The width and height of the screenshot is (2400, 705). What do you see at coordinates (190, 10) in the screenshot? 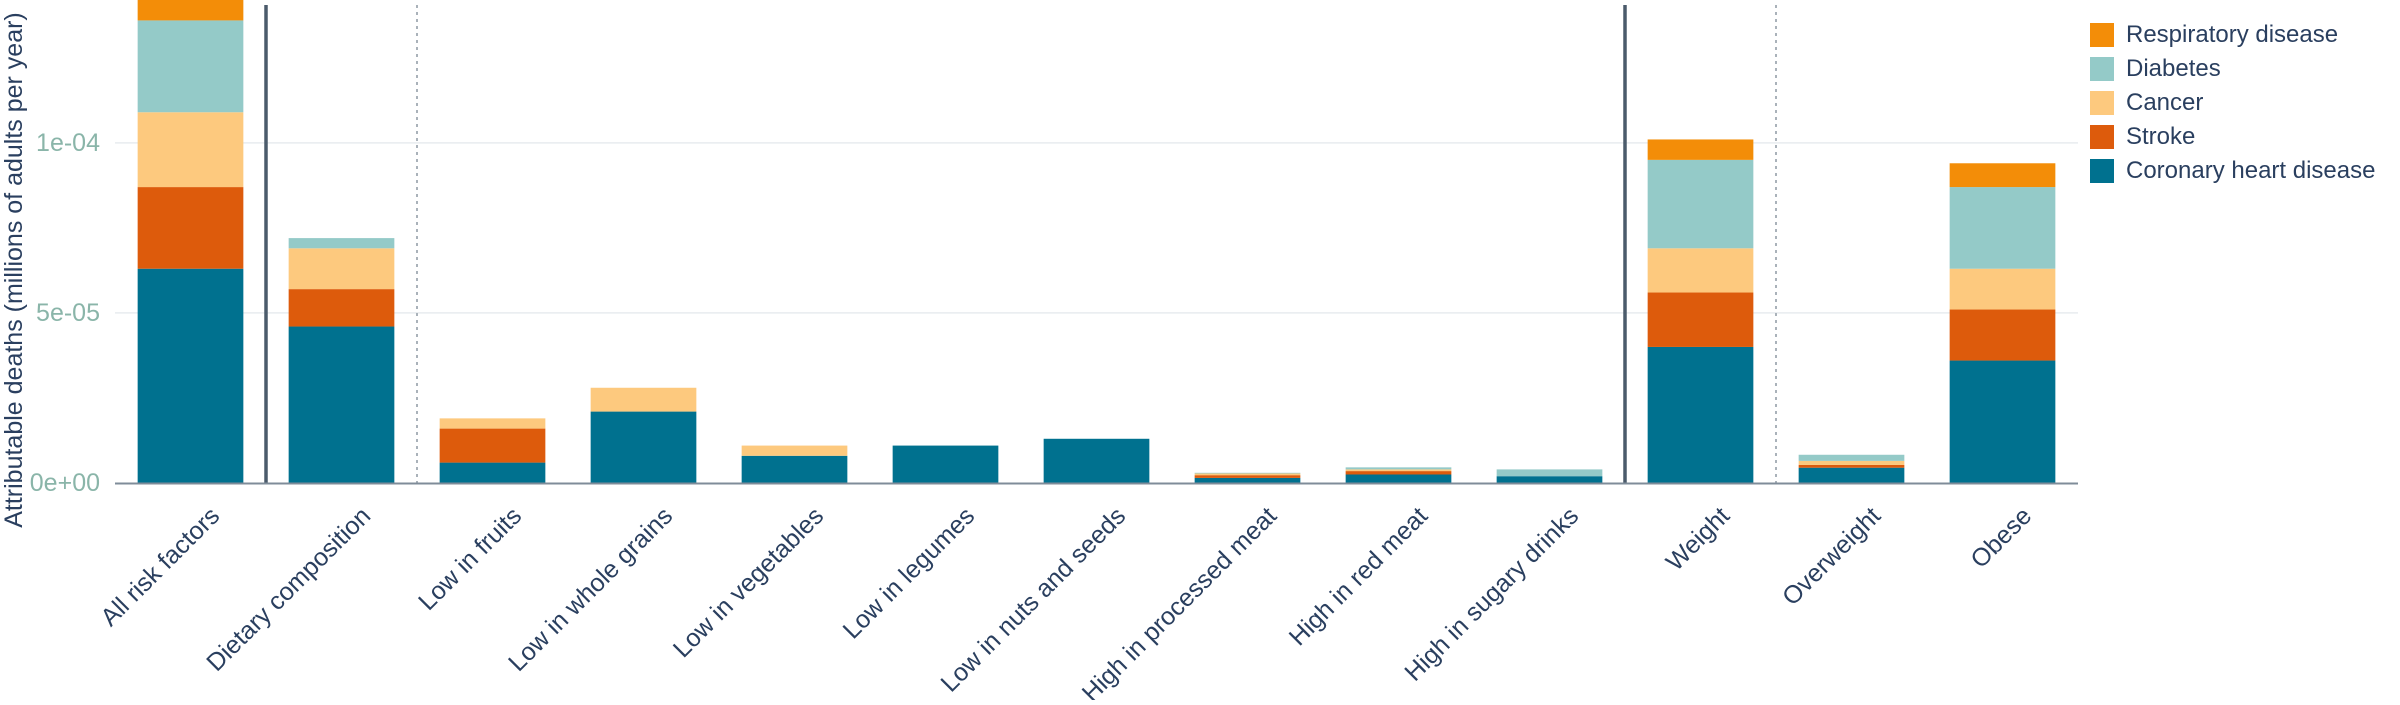
I see `bar-all-risk-factors-respiratory-disease` at bounding box center [190, 10].